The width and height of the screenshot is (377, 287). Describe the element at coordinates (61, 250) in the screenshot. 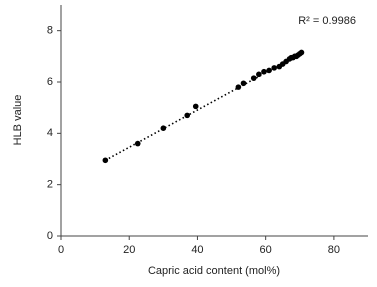

I see `x-tick-label: 0` at that location.